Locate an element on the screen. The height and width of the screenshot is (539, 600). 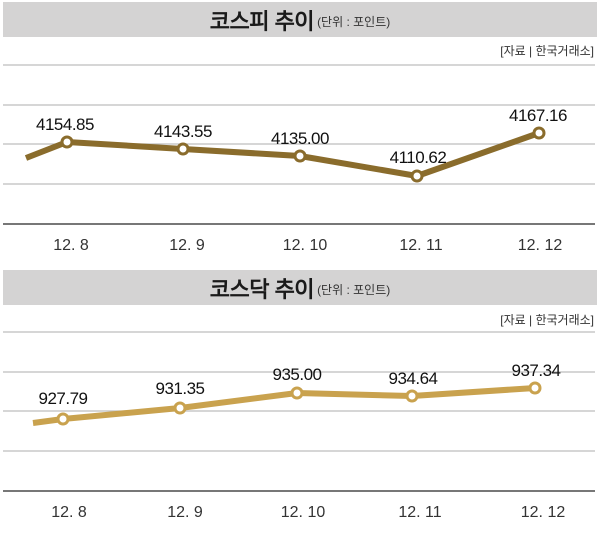
kosdaq-value-label: 927.79 is located at coordinates (63, 398).